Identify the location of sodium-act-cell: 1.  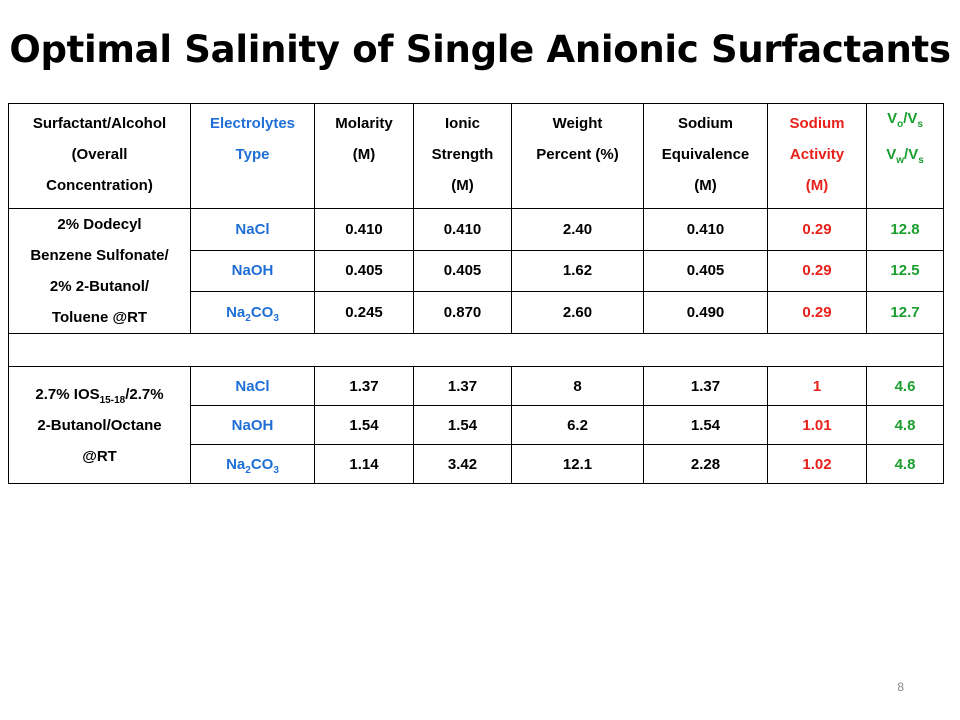
(817, 386).